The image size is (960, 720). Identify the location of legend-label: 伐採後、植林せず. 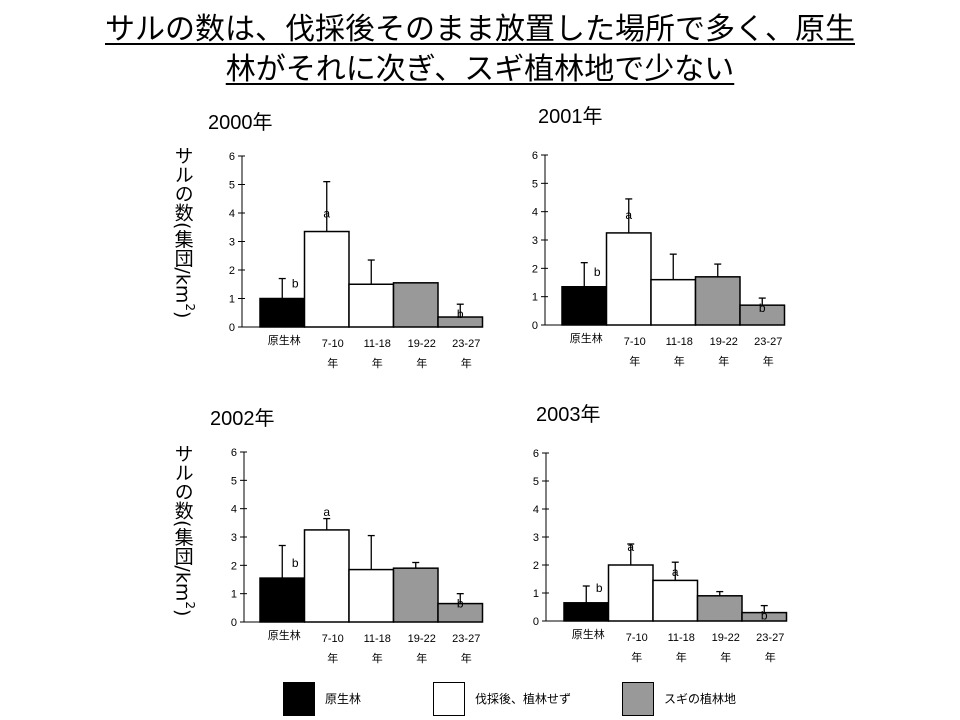
(523, 699).